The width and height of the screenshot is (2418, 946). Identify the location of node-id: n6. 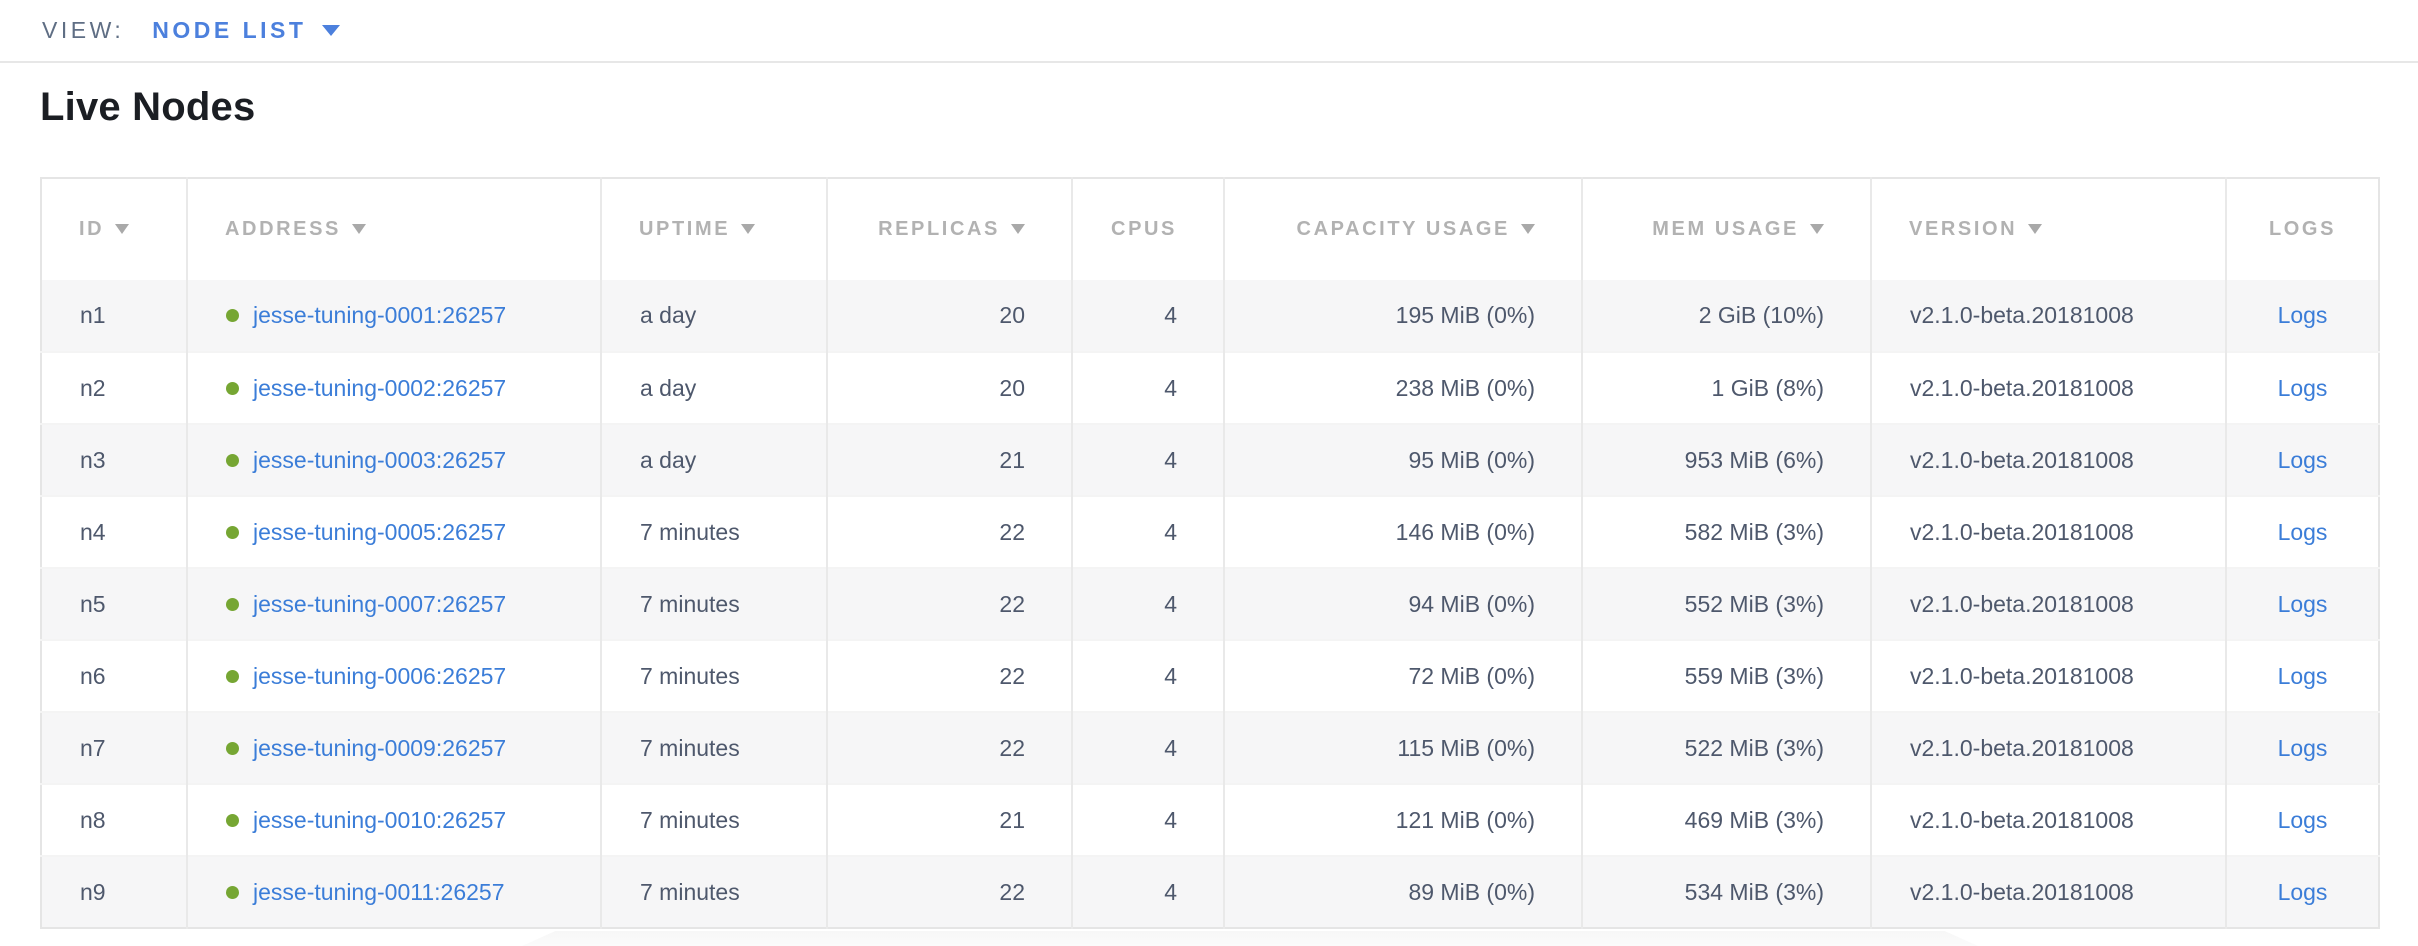
(93, 675).